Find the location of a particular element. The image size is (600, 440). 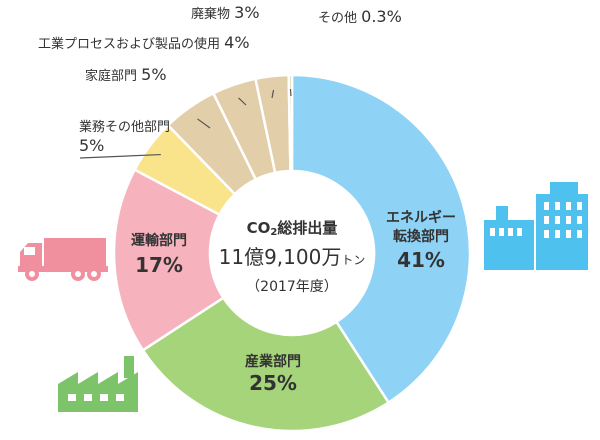

slice-value-5: 5% is located at coordinates (153, 74).